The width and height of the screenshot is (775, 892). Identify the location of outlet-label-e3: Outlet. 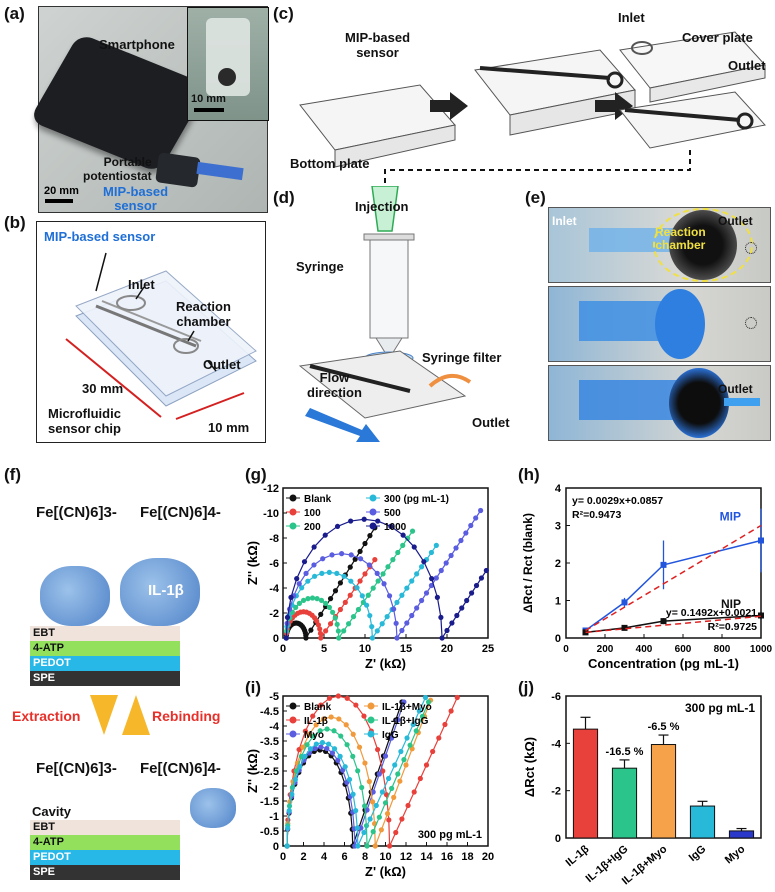
(735, 389).